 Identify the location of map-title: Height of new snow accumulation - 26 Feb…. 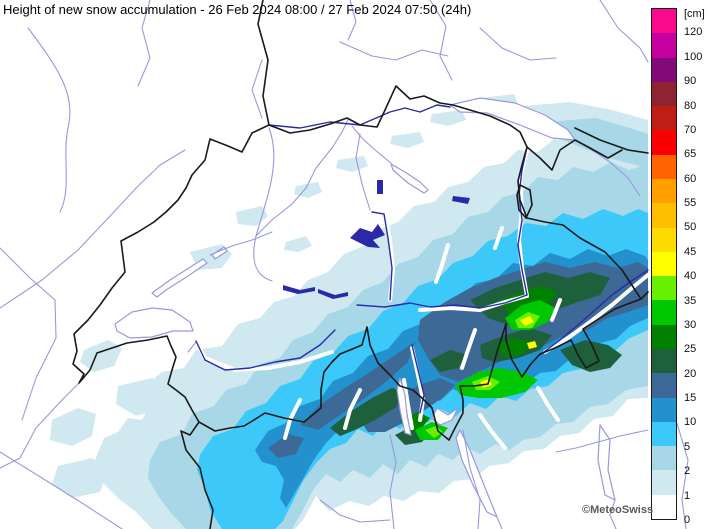
(237, 9).